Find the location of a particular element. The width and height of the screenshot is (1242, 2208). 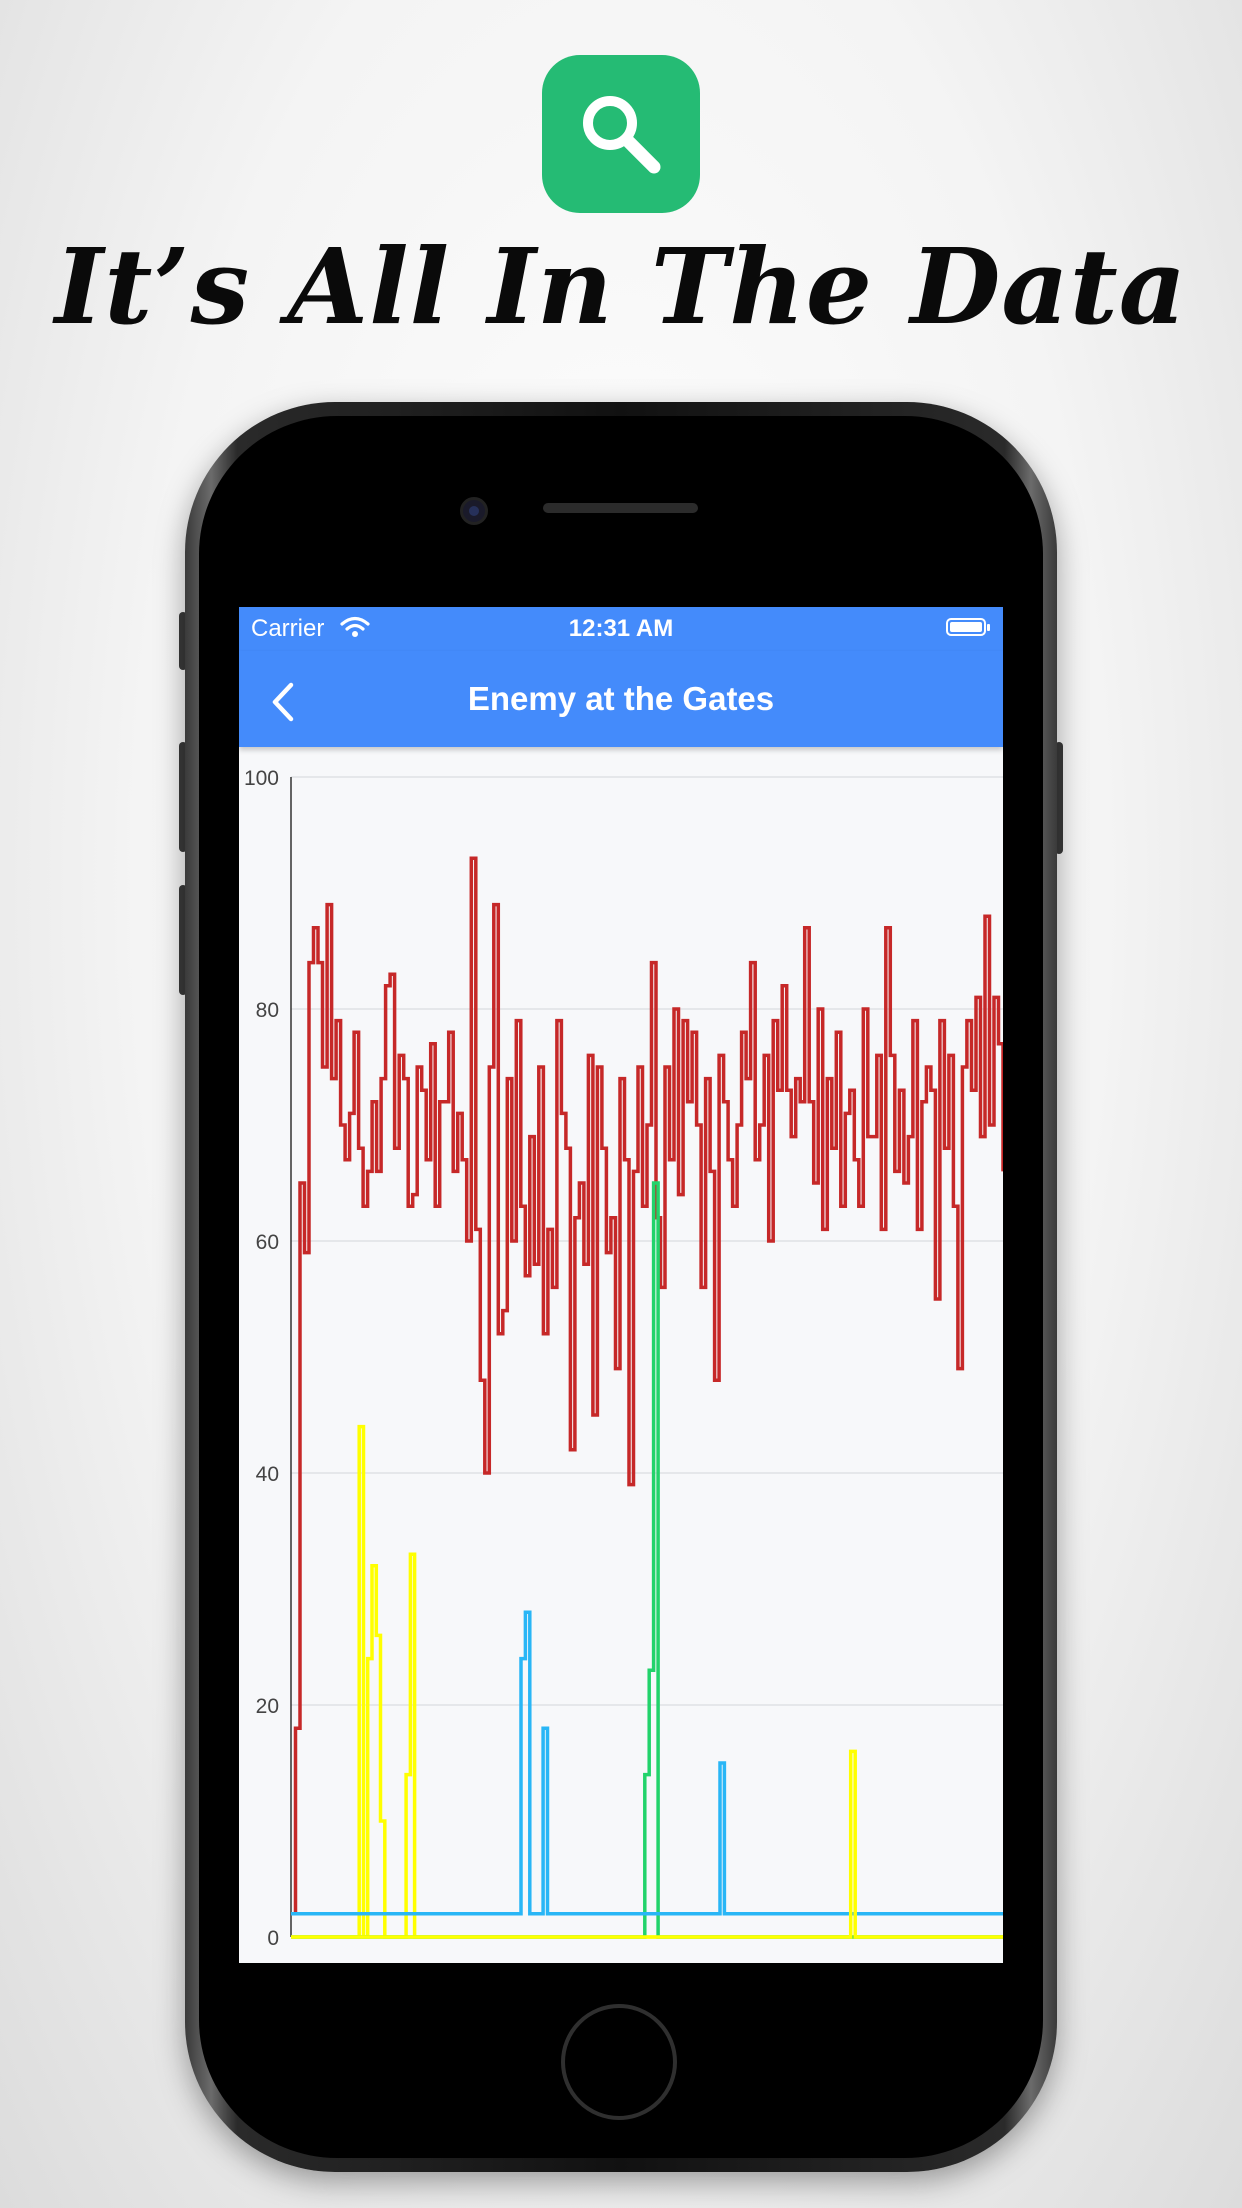

power-button is located at coordinates (1059, 798).